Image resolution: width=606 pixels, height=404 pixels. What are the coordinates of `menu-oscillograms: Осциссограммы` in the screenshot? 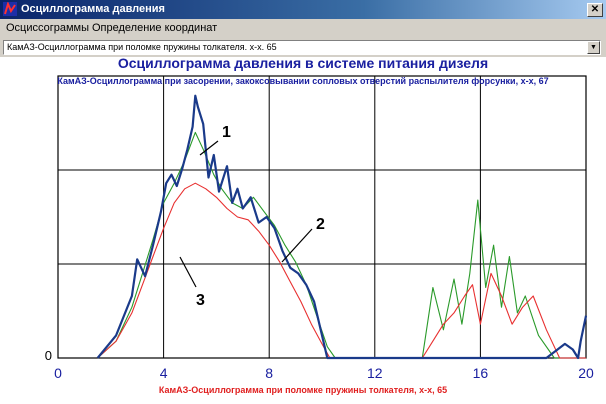 It's located at (48, 28).